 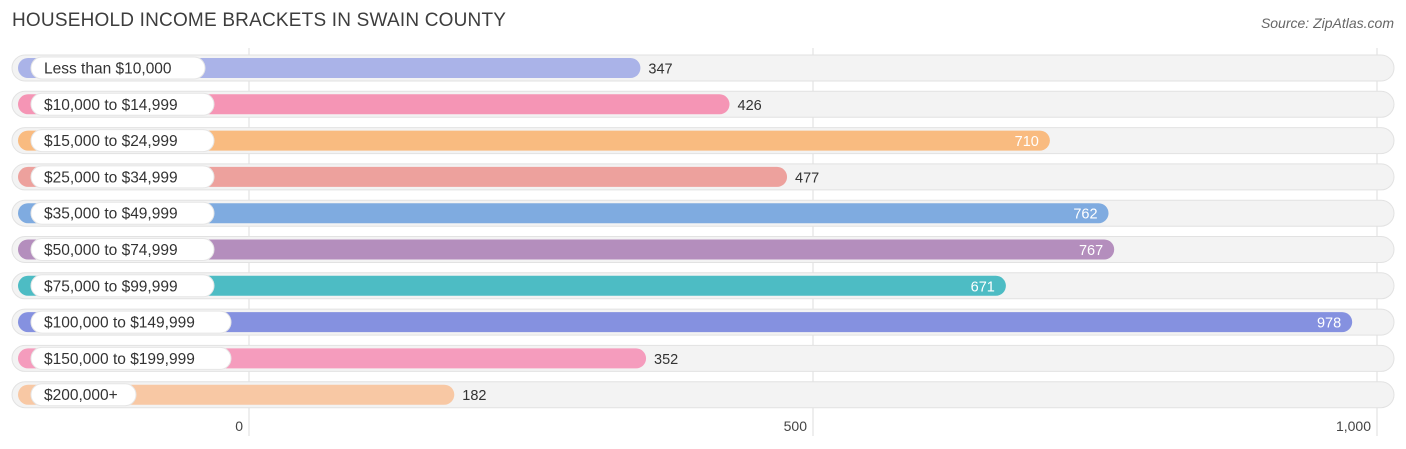 I want to click on value-label: 182, so click(x=474, y=396).